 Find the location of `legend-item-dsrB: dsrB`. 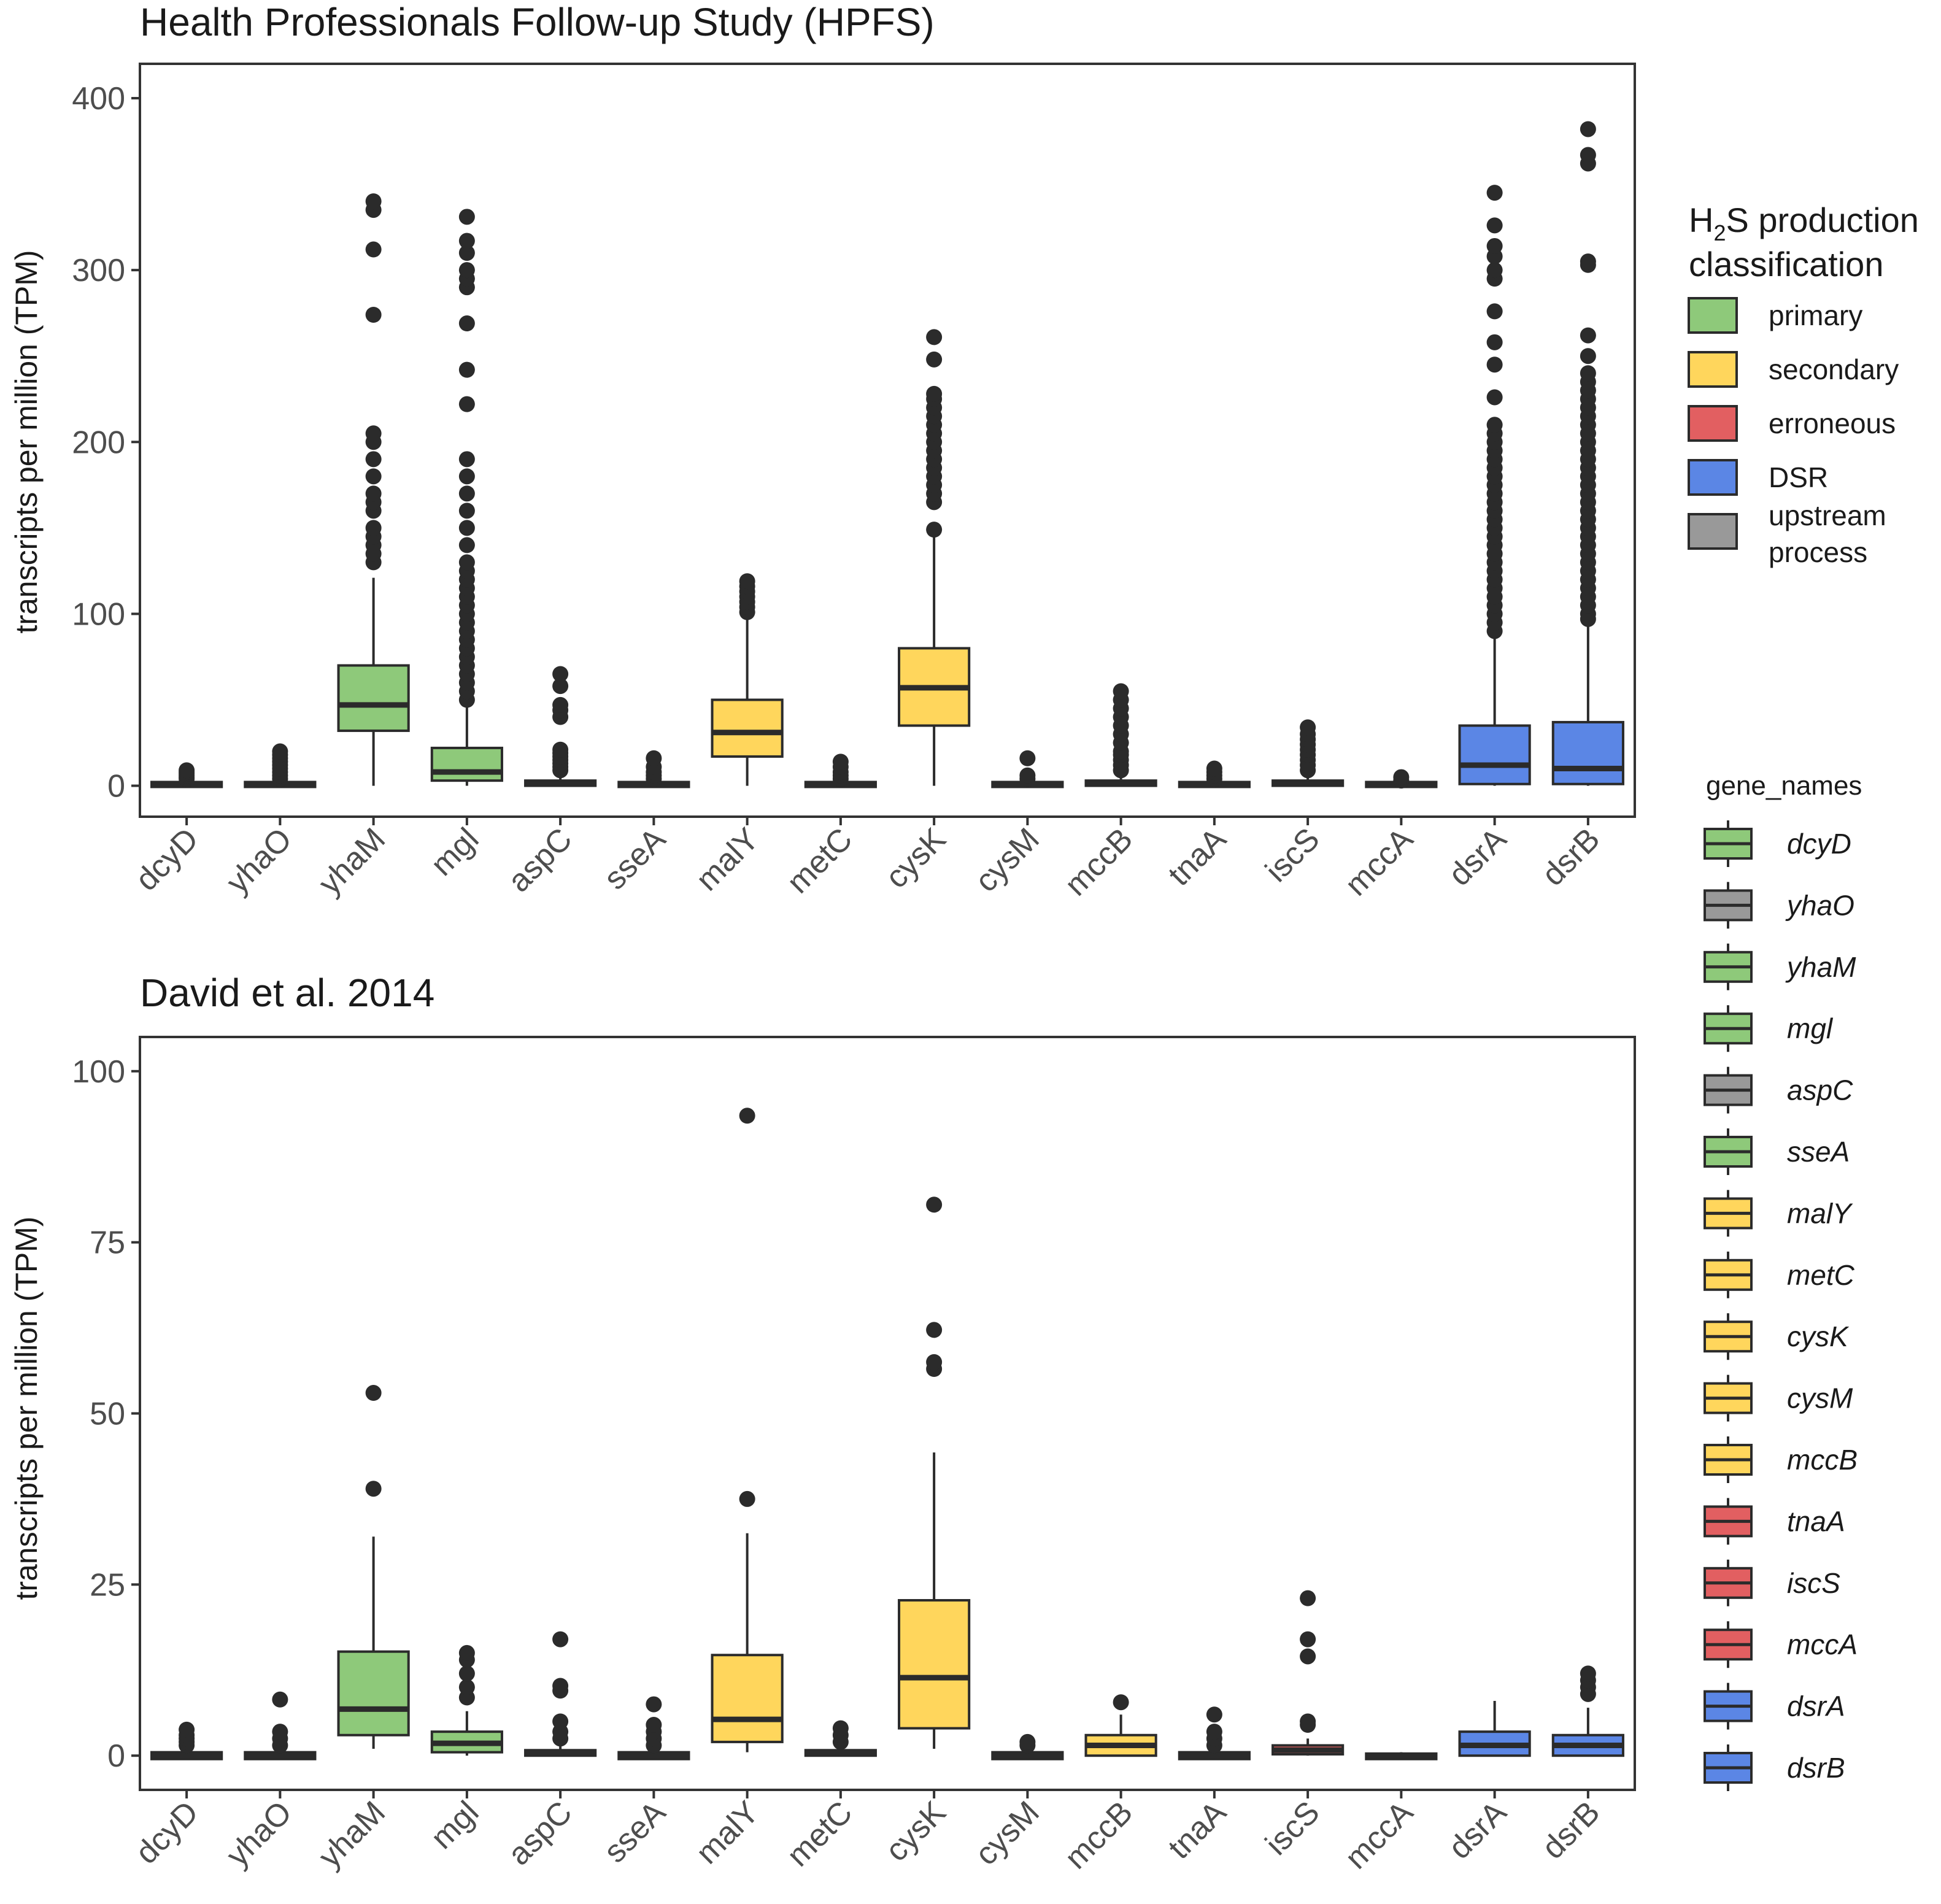

legend-item-dsrB: dsrB is located at coordinates (1774, 1767).